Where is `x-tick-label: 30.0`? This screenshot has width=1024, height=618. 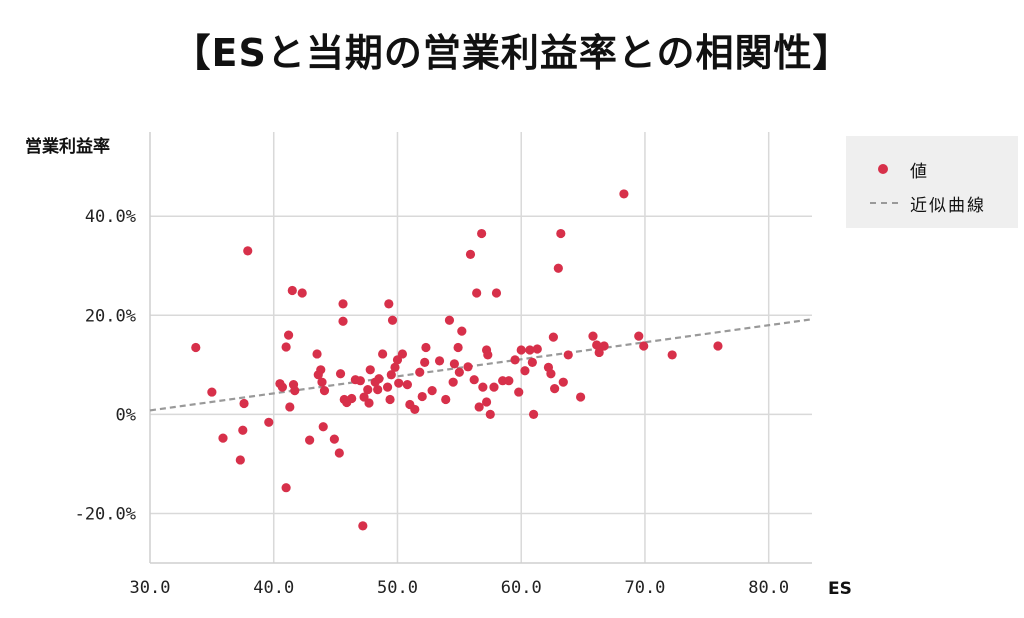
x-tick-label: 30.0 is located at coordinates (150, 588).